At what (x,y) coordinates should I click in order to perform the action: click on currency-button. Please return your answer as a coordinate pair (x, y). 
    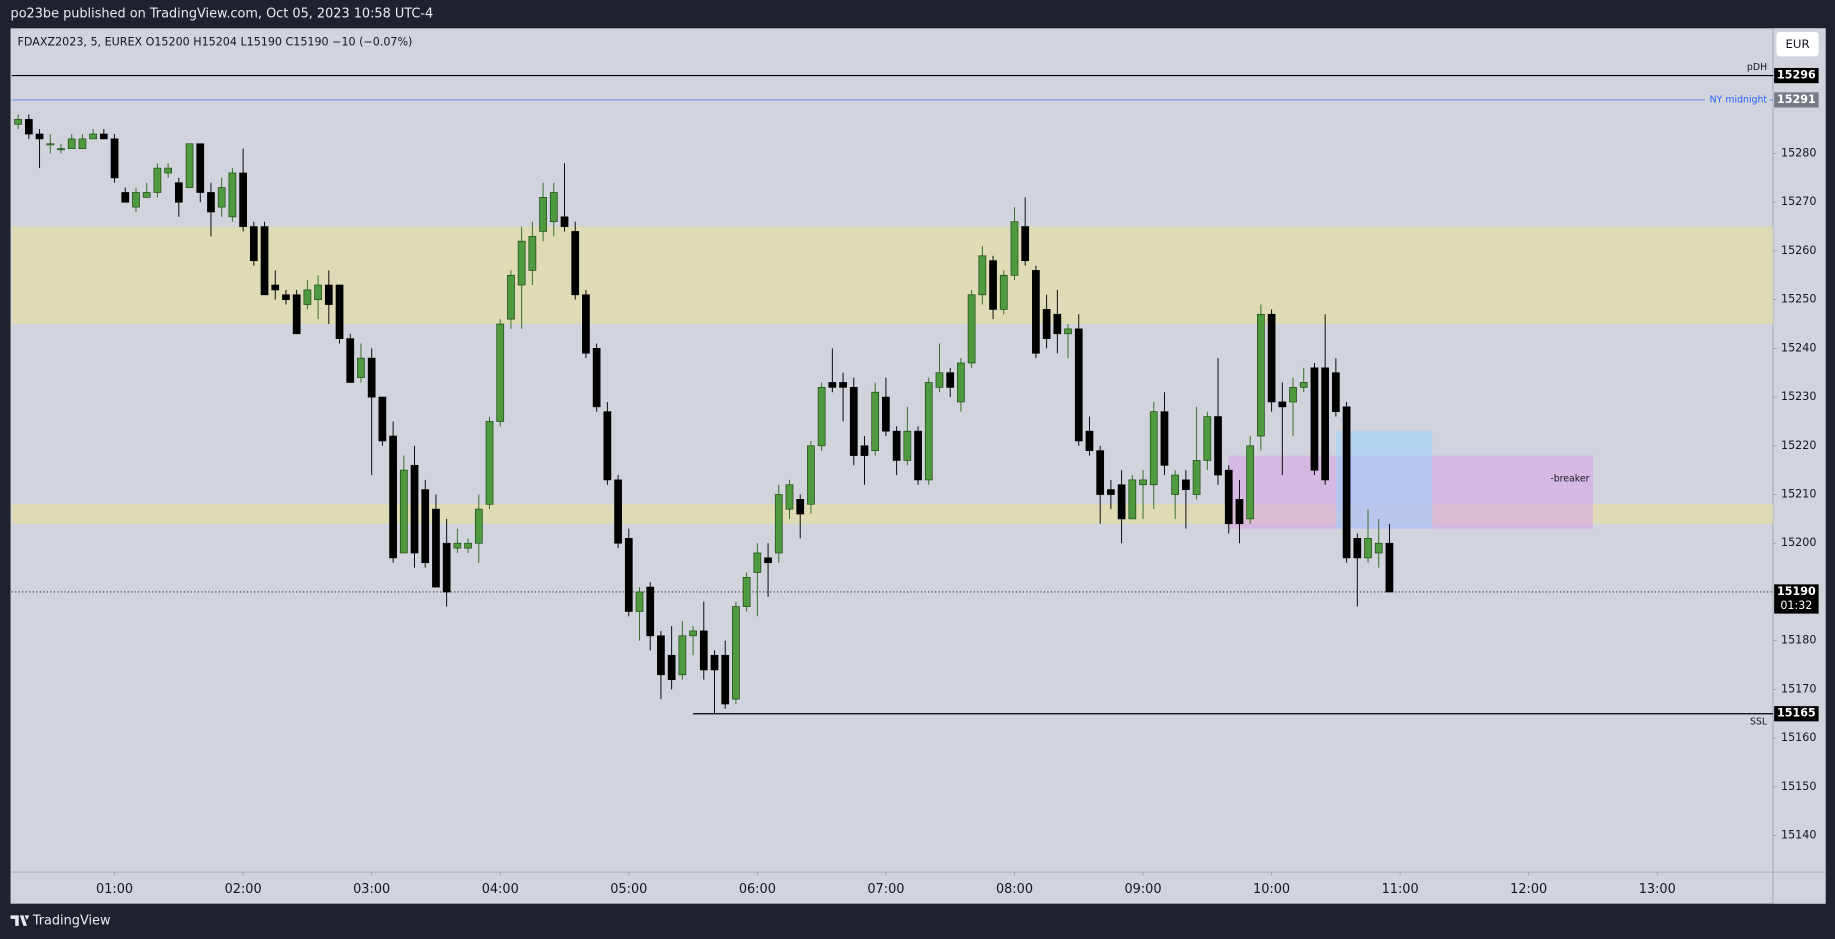
    Looking at the image, I should click on (1797, 44).